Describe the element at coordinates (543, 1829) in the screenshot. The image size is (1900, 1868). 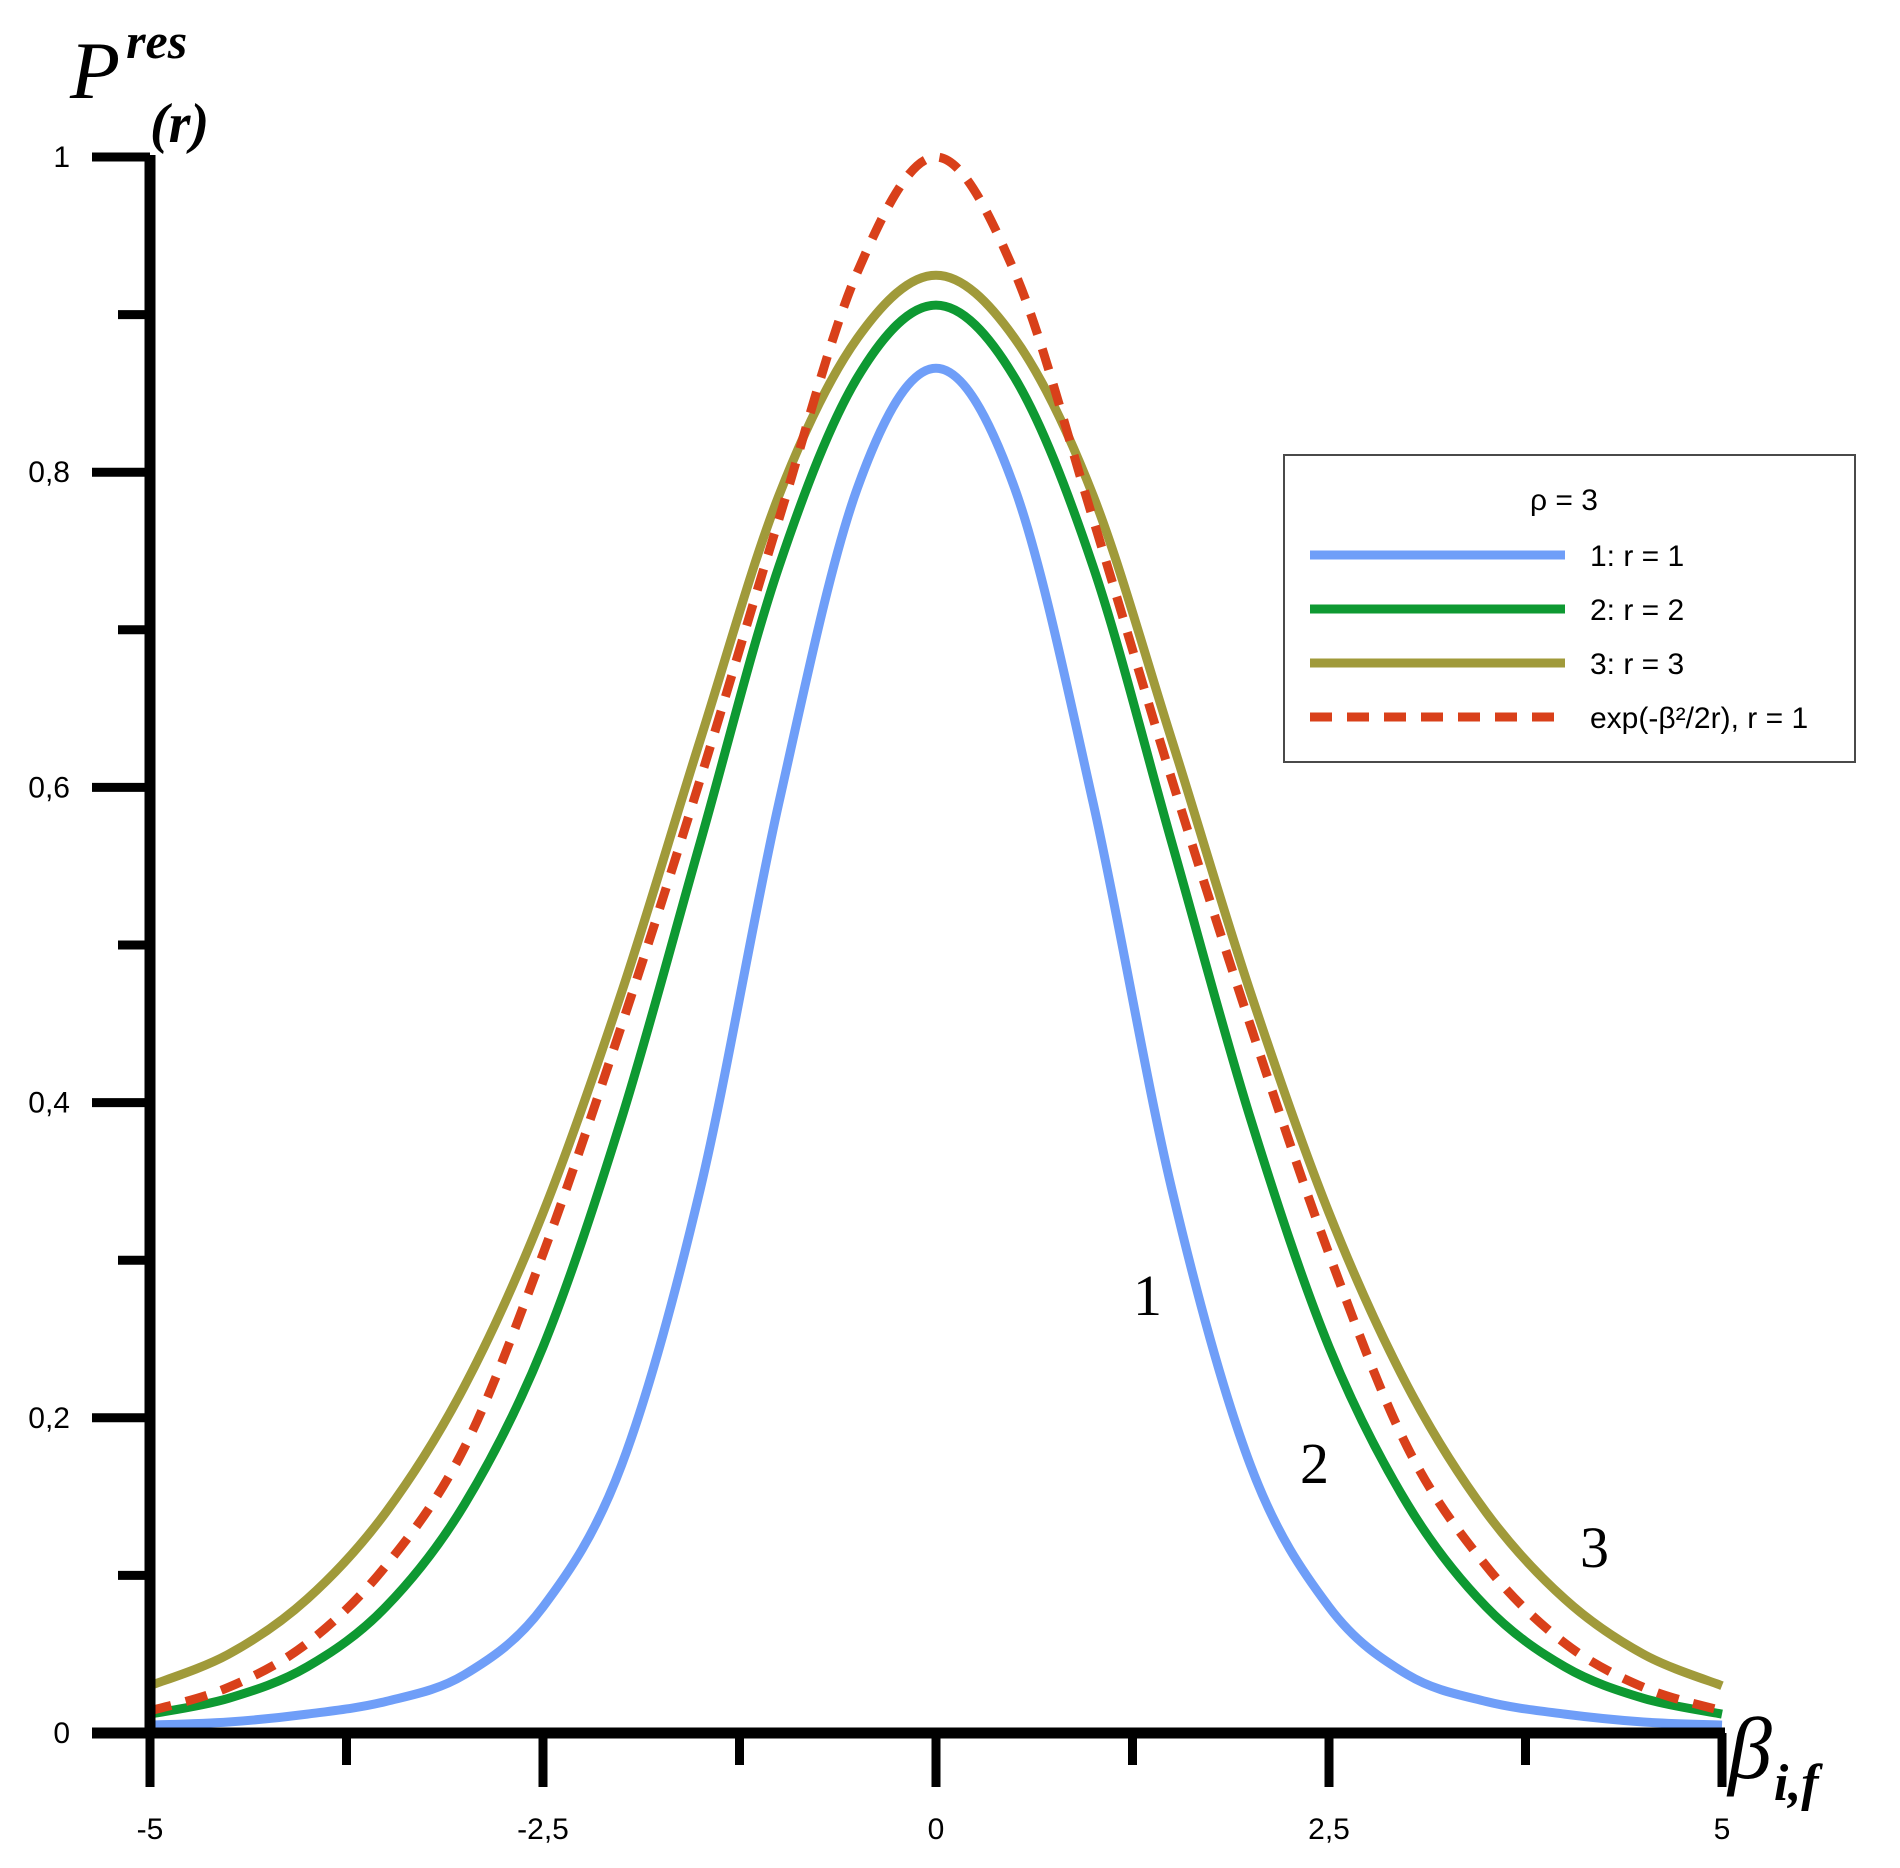
I see `x-tick-label-1: -2,5` at that location.